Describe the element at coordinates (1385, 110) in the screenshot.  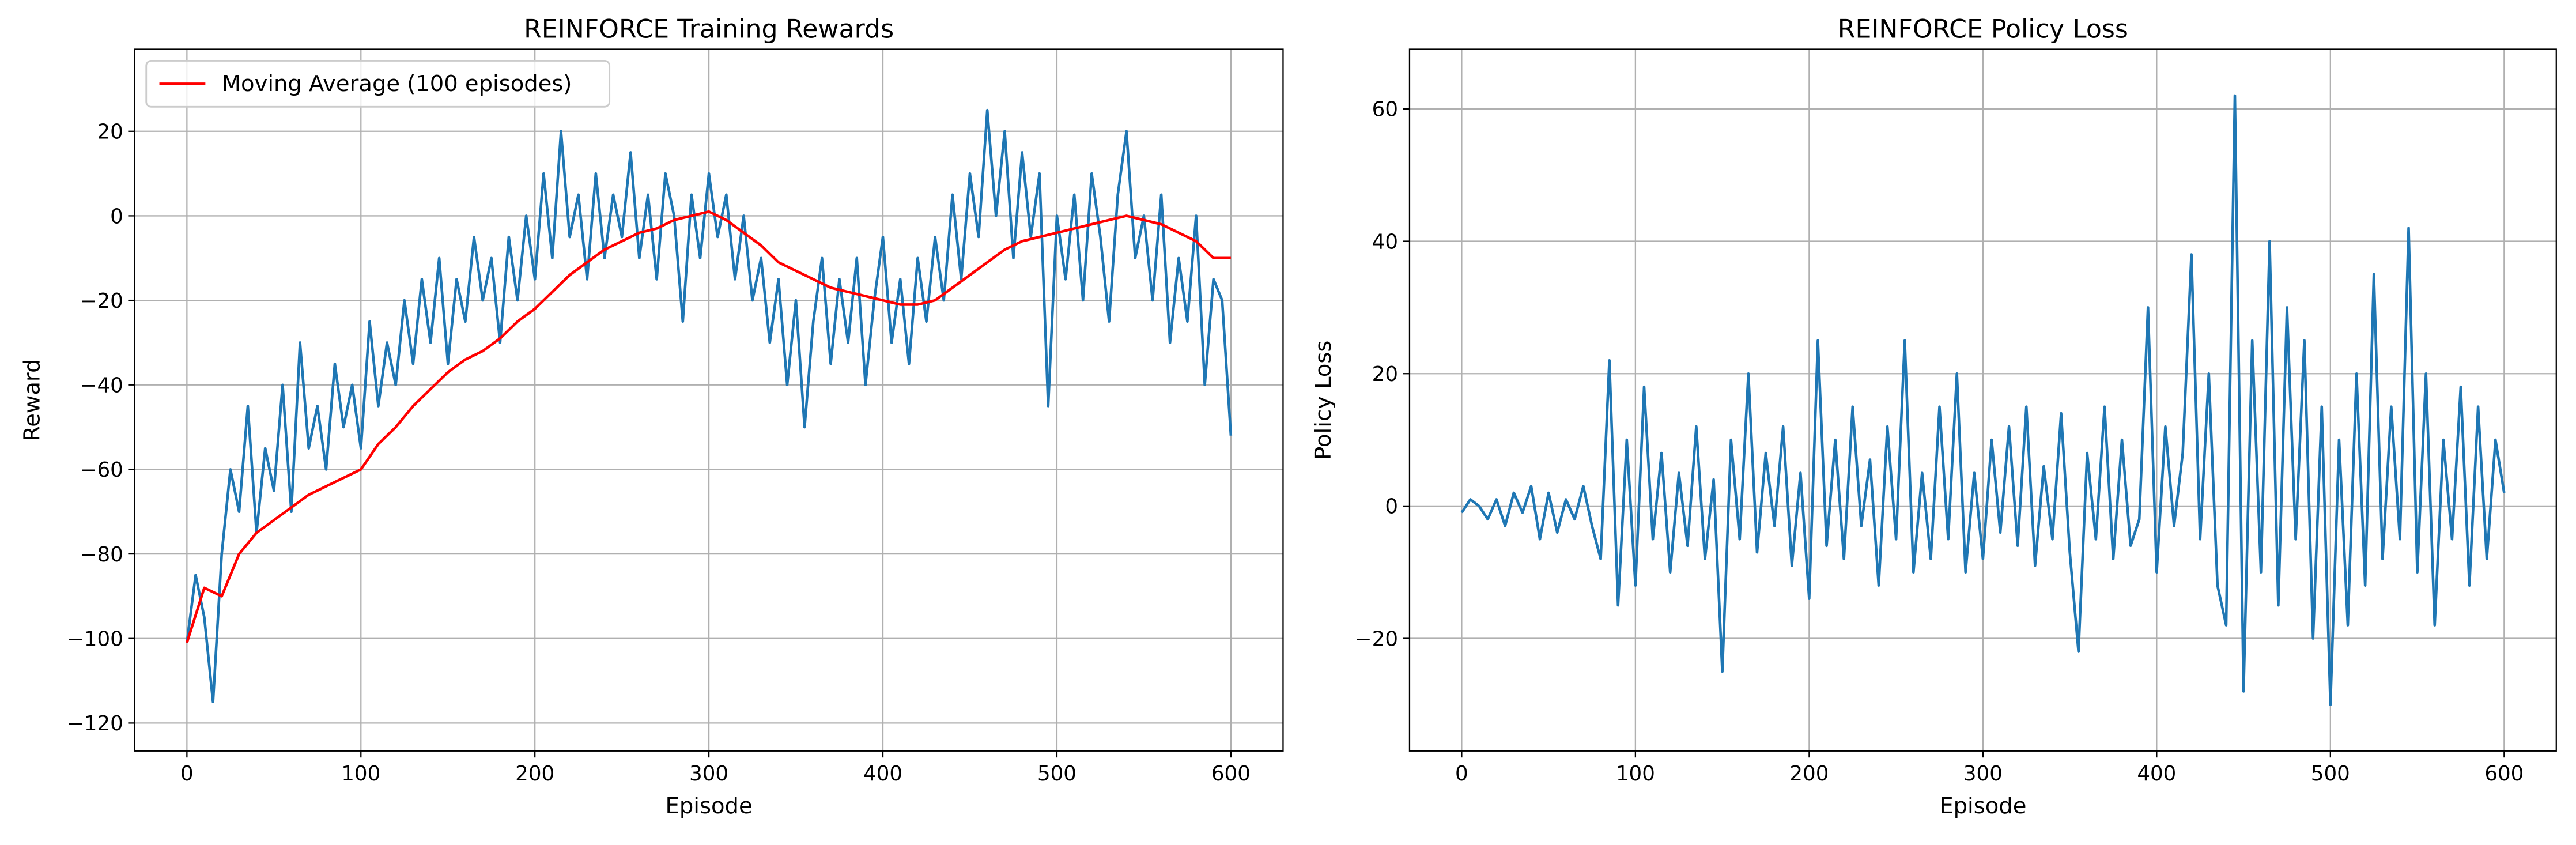
I see `y-tick-label: 60` at that location.